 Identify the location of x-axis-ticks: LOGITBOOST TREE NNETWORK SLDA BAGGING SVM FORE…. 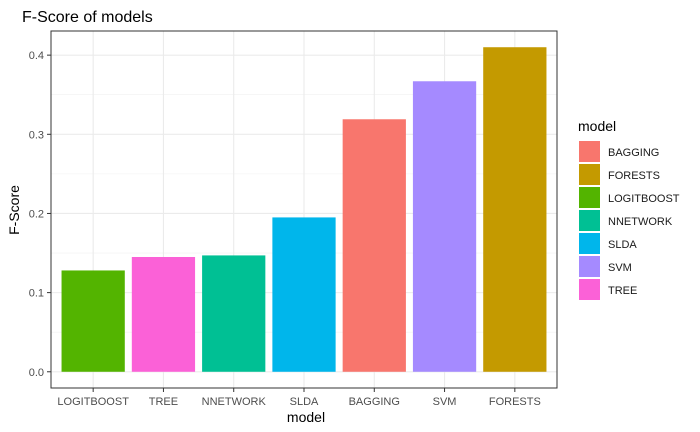
(299, 398).